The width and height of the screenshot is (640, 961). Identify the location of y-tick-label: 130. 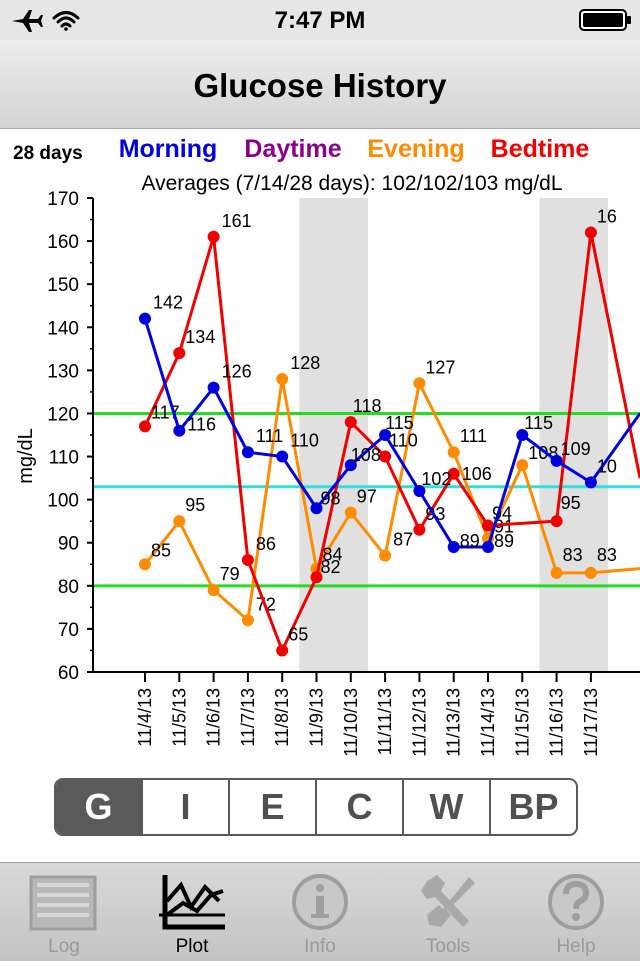
(63, 371).